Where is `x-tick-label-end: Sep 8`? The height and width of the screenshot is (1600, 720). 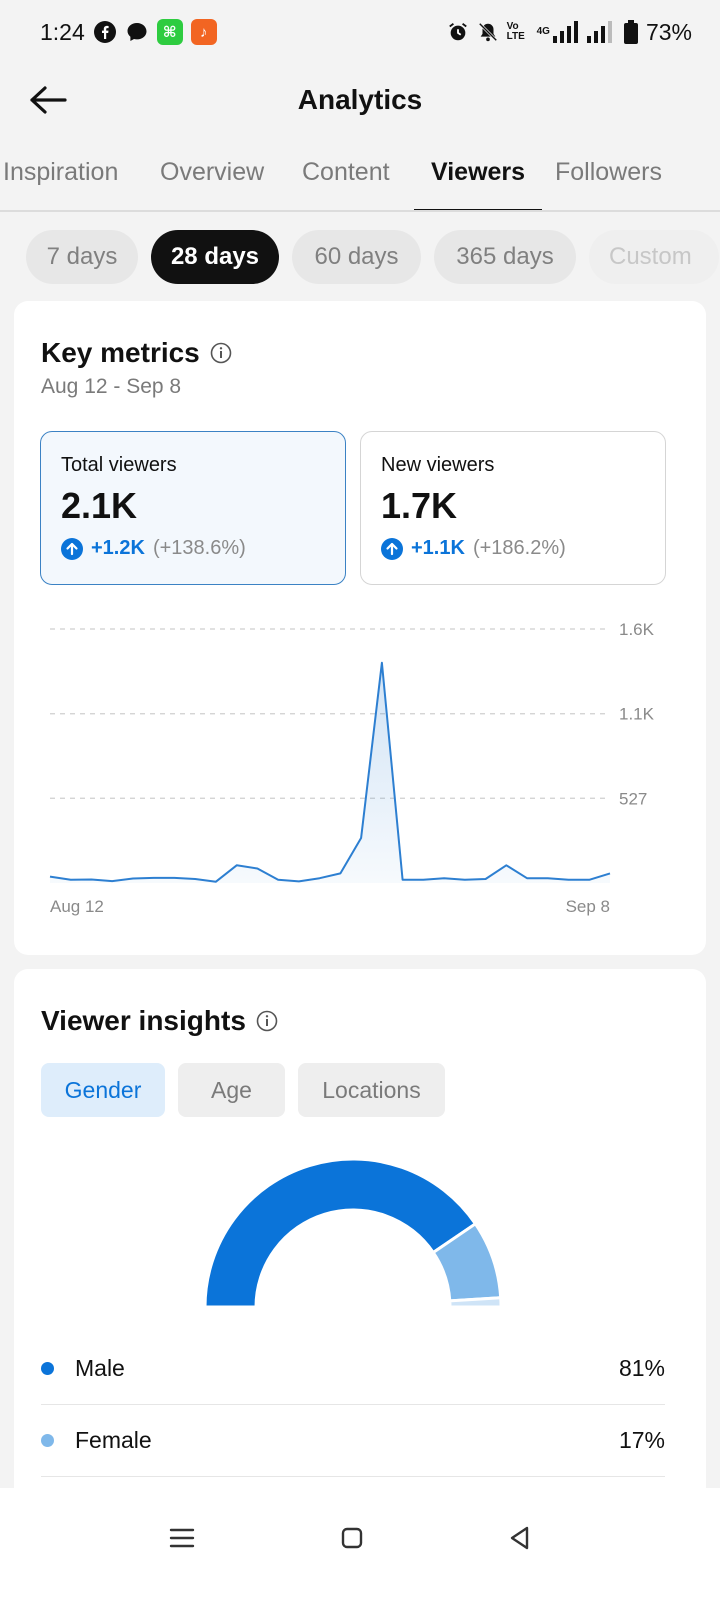 x-tick-label-end: Sep 8 is located at coordinates (588, 906).